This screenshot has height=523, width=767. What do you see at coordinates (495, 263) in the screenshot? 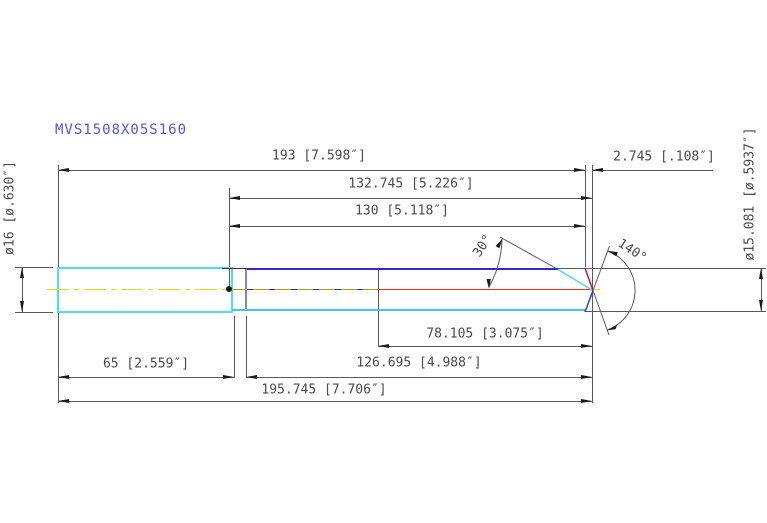
I see `arc-30deg` at bounding box center [495, 263].